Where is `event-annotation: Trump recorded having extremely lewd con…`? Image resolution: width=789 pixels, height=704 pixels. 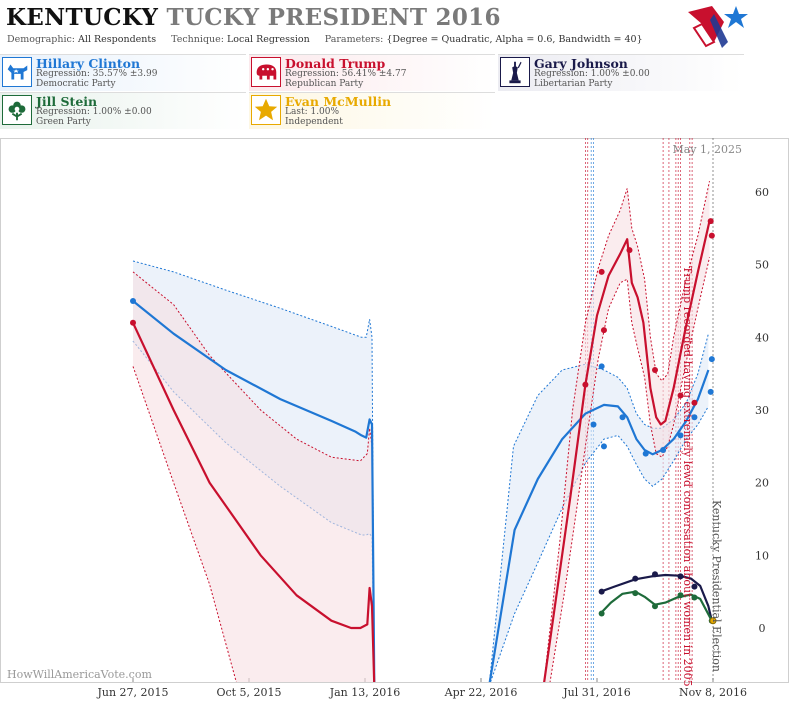
event-annotation: Trump recorded having extremely lewd con… is located at coordinates (687, 476).